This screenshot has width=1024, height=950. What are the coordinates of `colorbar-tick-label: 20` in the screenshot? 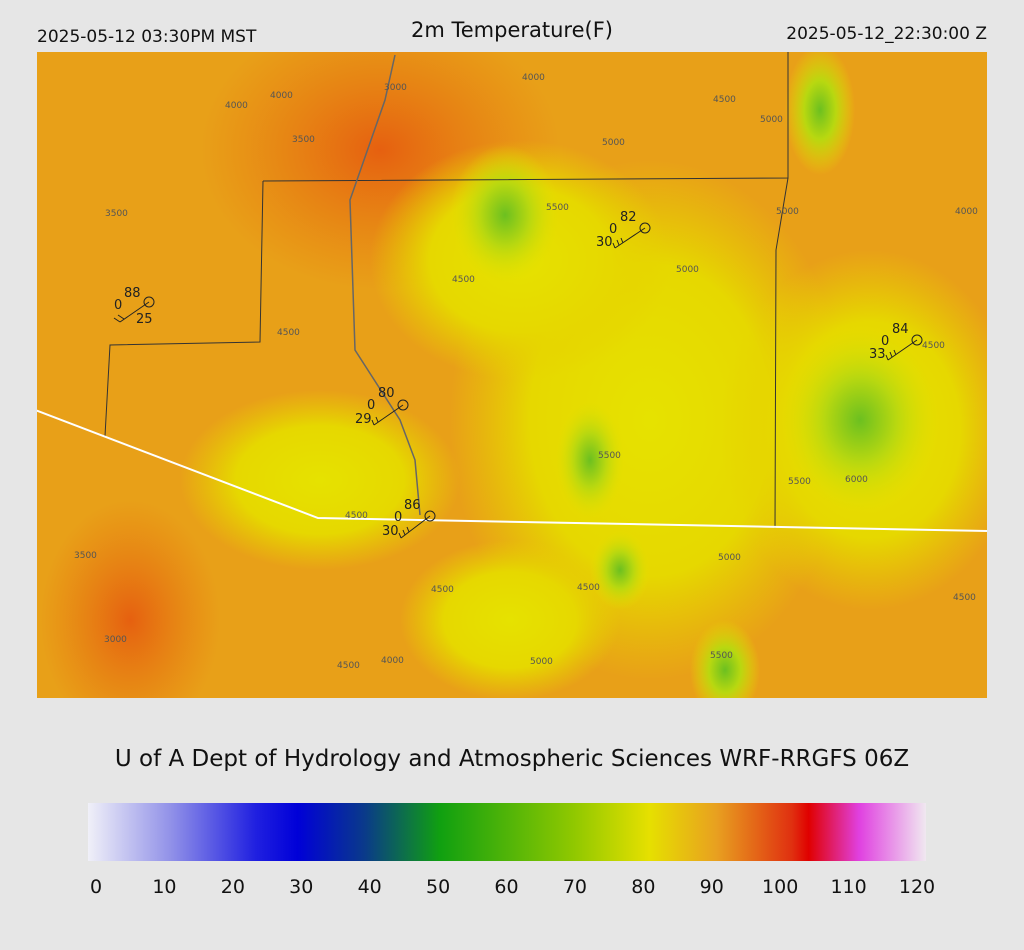 It's located at (233, 887).